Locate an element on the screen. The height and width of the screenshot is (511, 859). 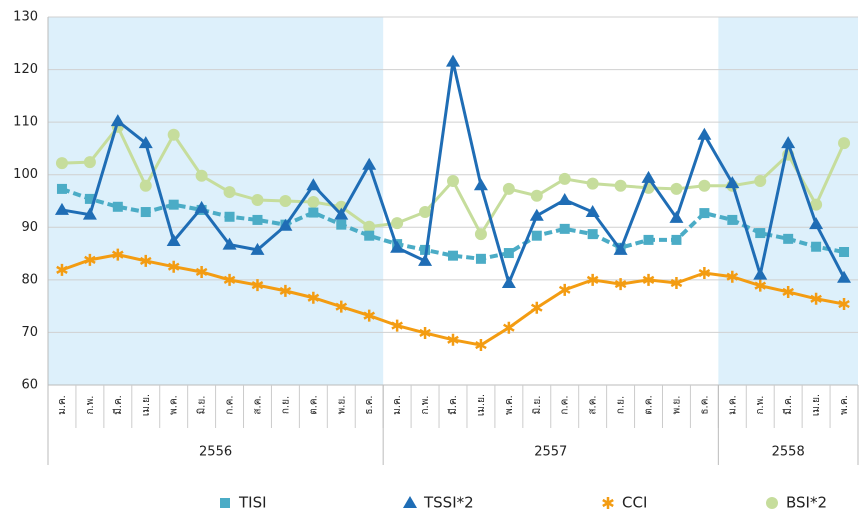
x-tick-label: ก.ค. is located at coordinates (565, 404).